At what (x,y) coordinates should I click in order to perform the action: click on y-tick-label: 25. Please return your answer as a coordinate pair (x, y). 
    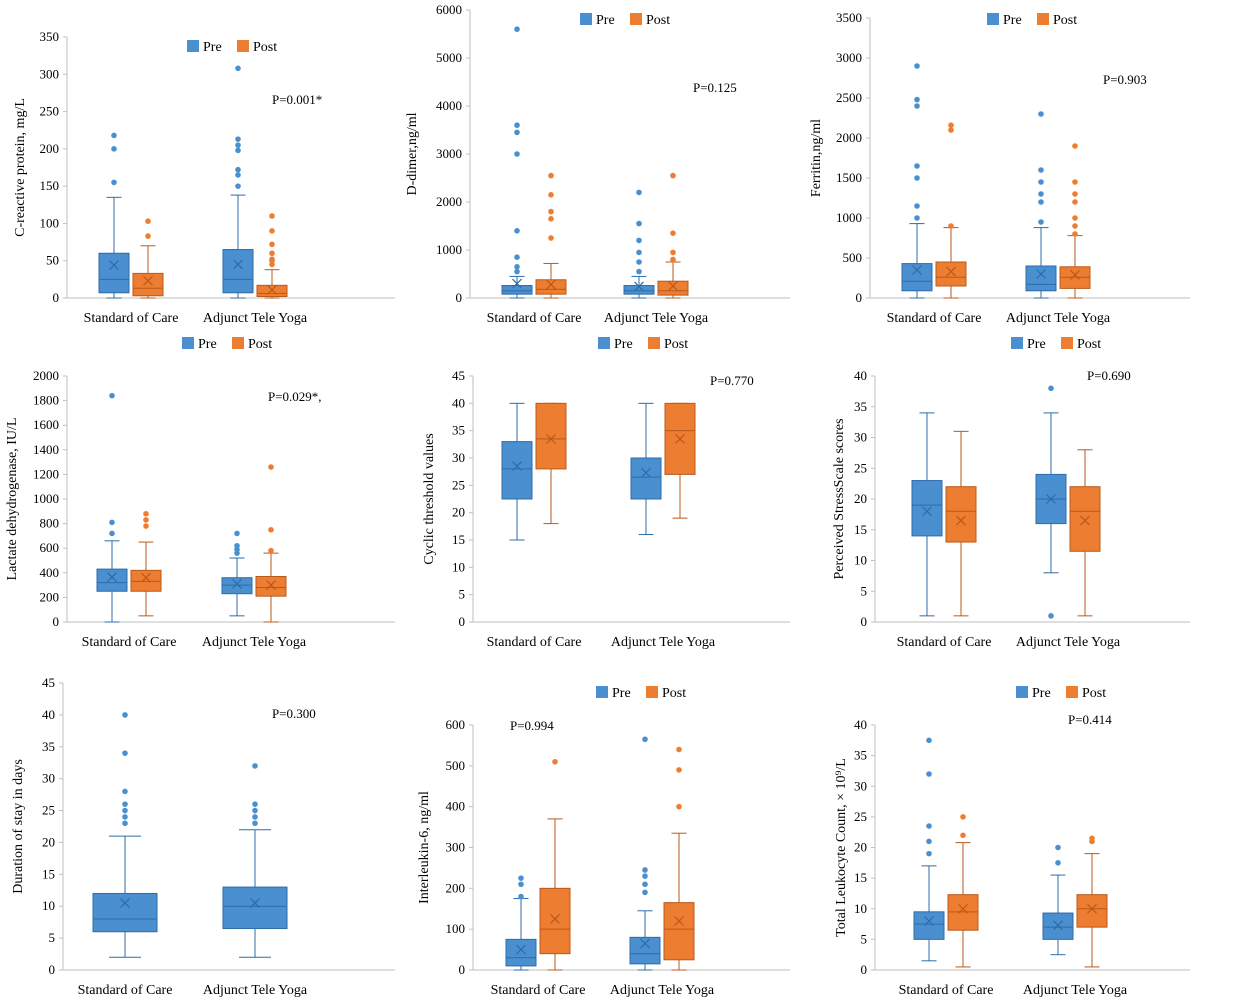
    Looking at the image, I should click on (860, 467).